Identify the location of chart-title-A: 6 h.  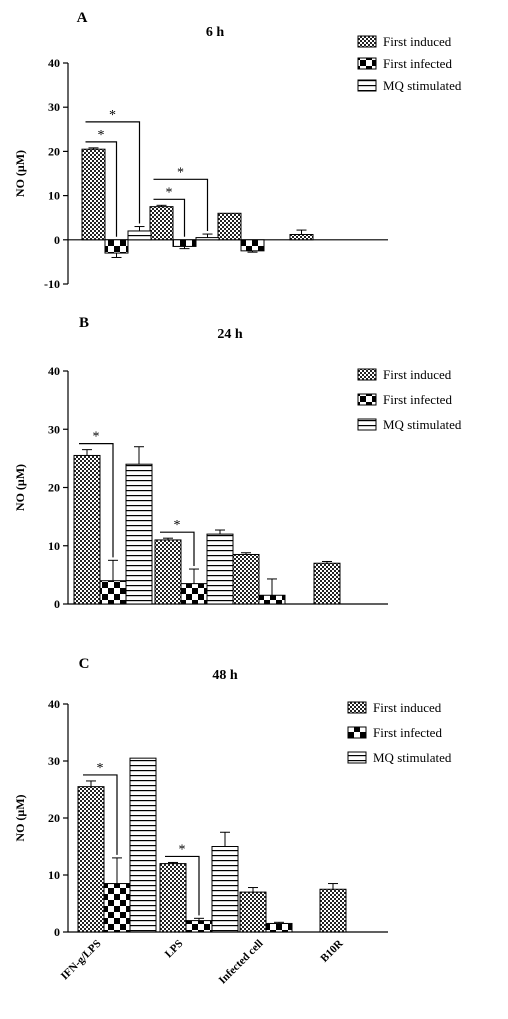
(215, 32).